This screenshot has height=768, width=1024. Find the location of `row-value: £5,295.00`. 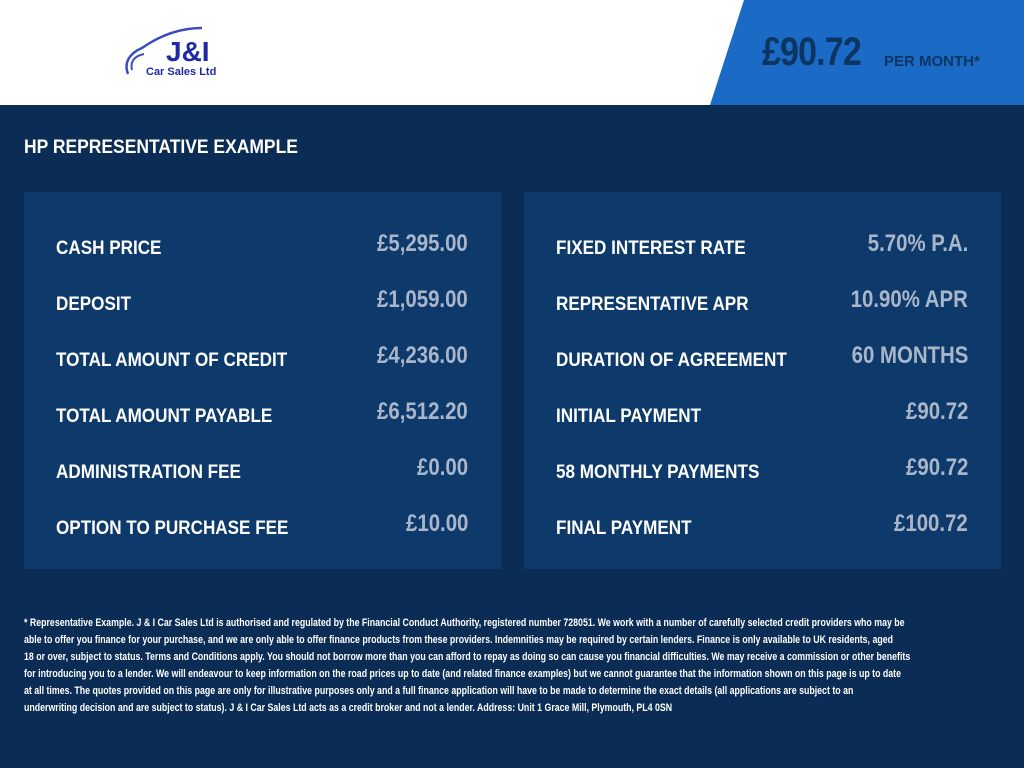

row-value: £5,295.00 is located at coordinates (422, 243).